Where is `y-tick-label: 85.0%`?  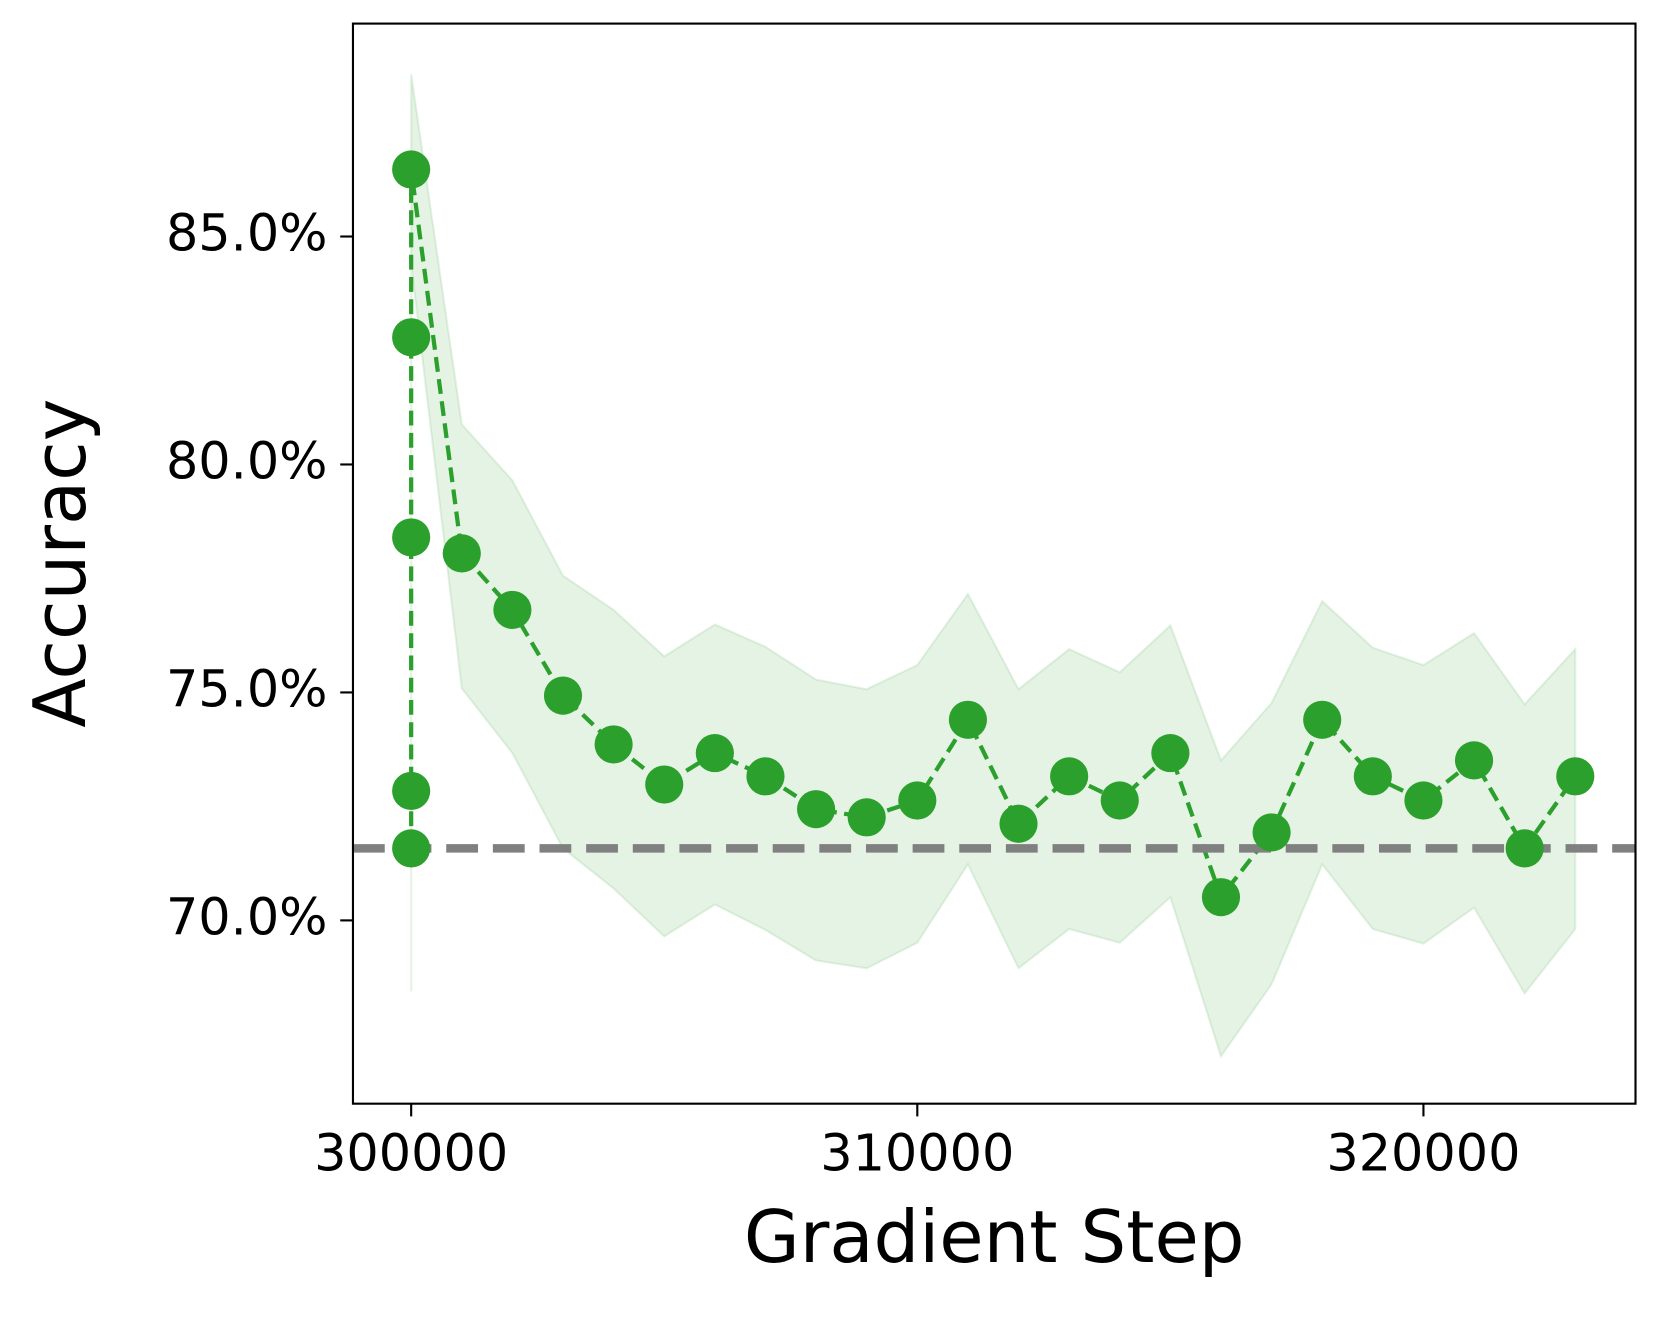 y-tick-label: 85.0% is located at coordinates (247, 233).